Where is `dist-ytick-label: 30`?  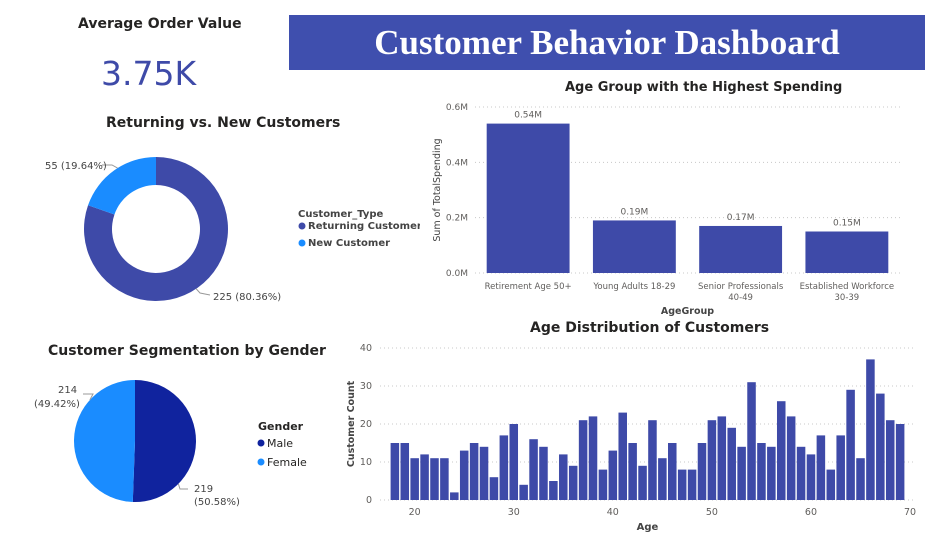
dist-ytick-label: 30 is located at coordinates (366, 386).